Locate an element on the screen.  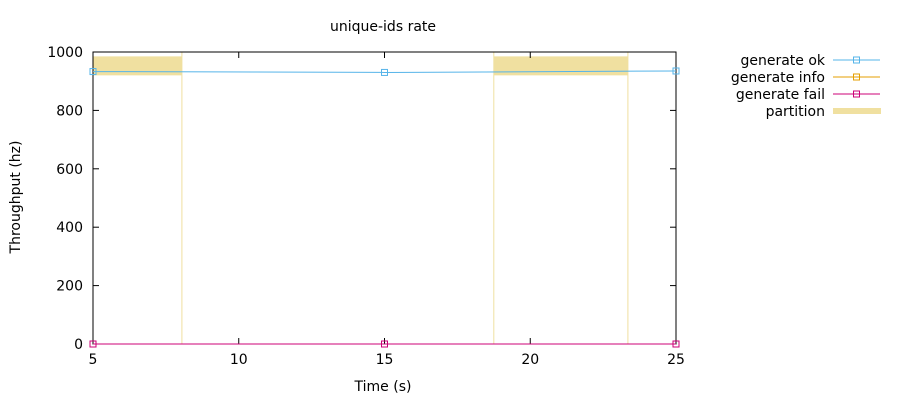
x-tick-label: 10 is located at coordinates (239, 360).